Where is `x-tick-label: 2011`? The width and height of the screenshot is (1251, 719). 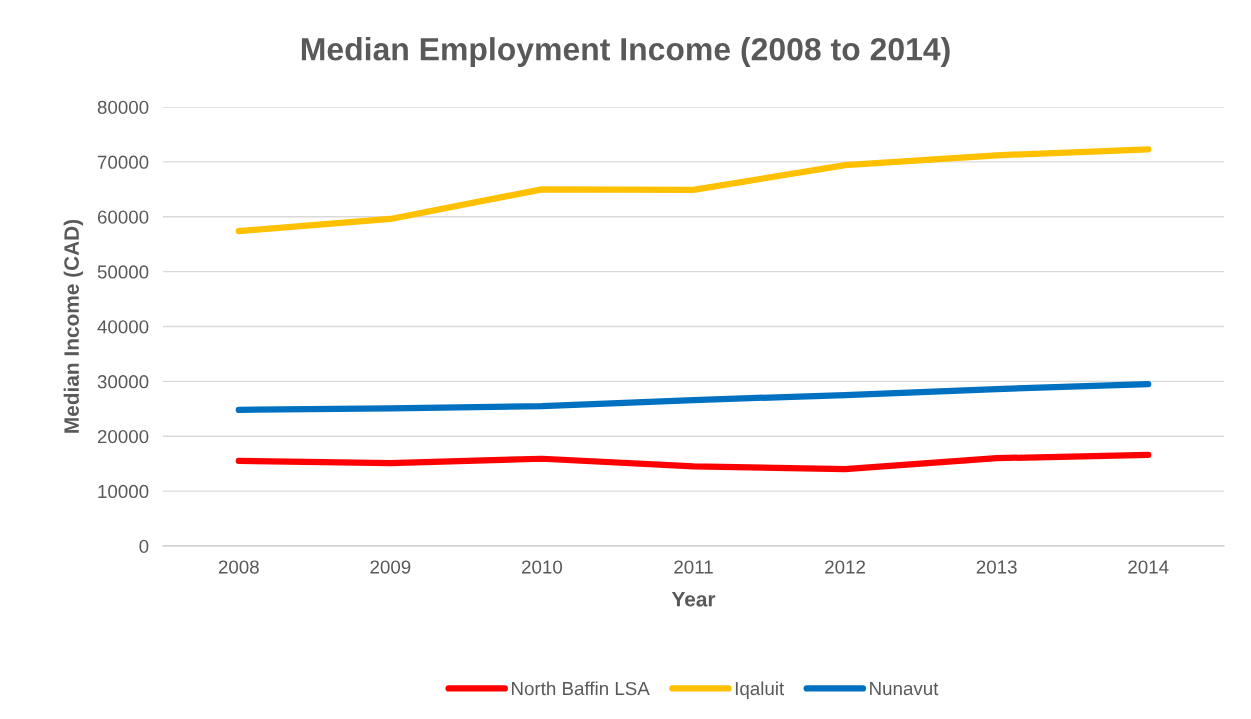
x-tick-label: 2011 is located at coordinates (693, 567).